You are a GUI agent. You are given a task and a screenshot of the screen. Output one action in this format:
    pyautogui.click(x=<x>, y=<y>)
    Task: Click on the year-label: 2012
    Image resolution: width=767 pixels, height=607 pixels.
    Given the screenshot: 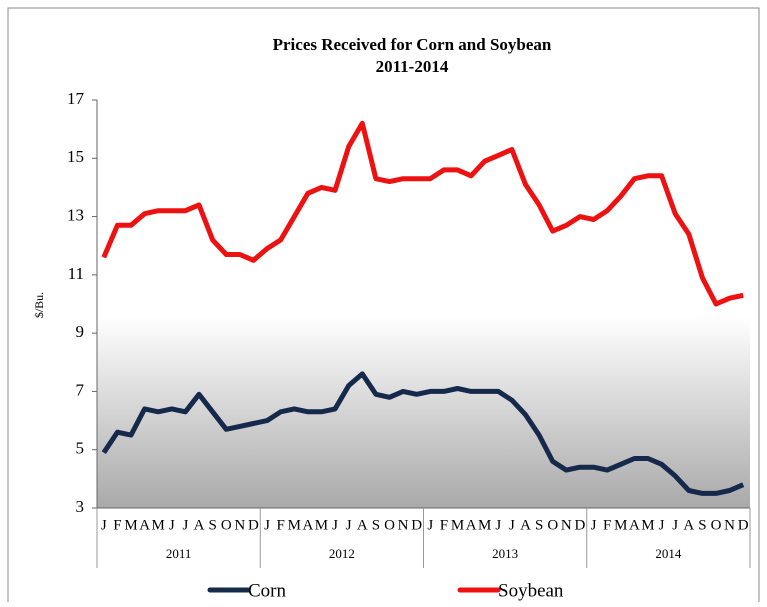 What is the action you would take?
    pyautogui.click(x=342, y=553)
    